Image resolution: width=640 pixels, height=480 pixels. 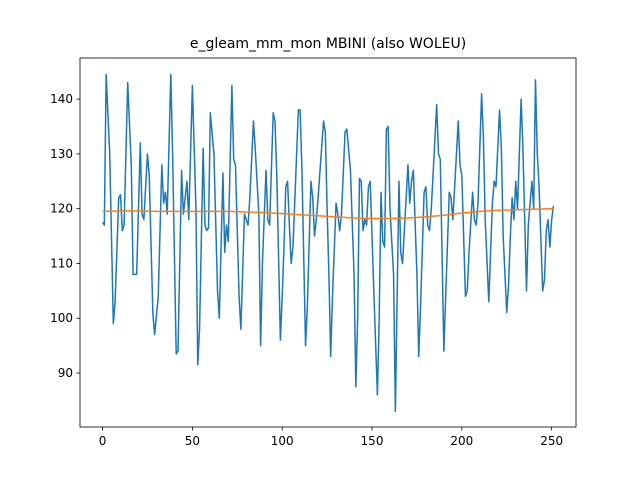 What do you see at coordinates (61, 263) in the screenshot?
I see `y-tick-label: 110` at bounding box center [61, 263].